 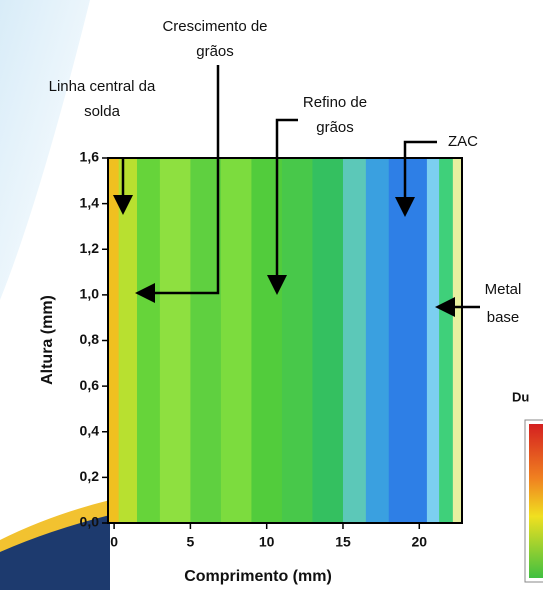 I want to click on annotation: Crescimento de, so click(x=214, y=26).